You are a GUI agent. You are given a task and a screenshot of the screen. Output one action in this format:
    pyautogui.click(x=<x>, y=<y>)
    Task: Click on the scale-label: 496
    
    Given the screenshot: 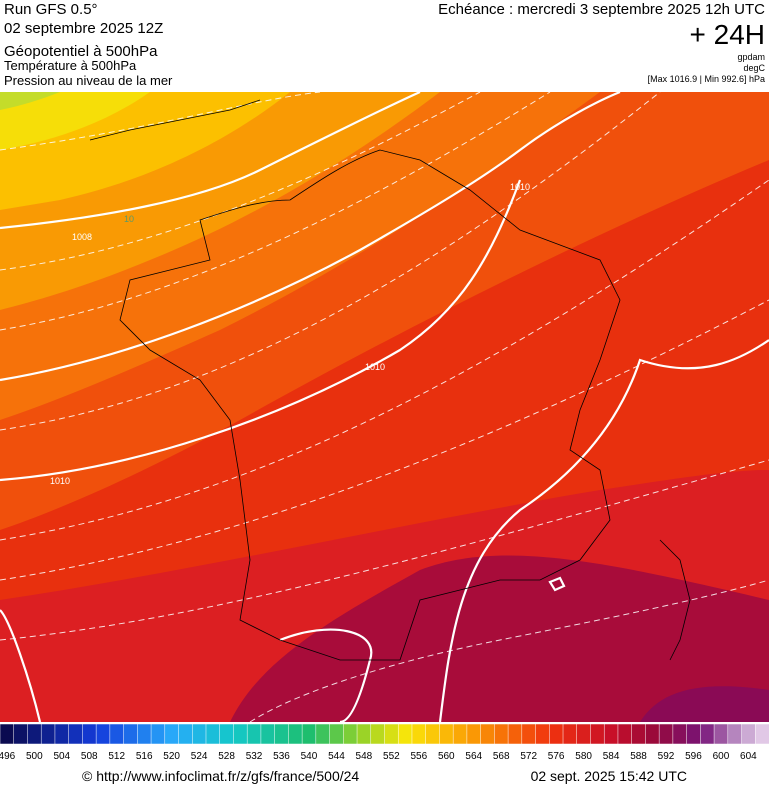 What is the action you would take?
    pyautogui.click(x=8, y=756)
    